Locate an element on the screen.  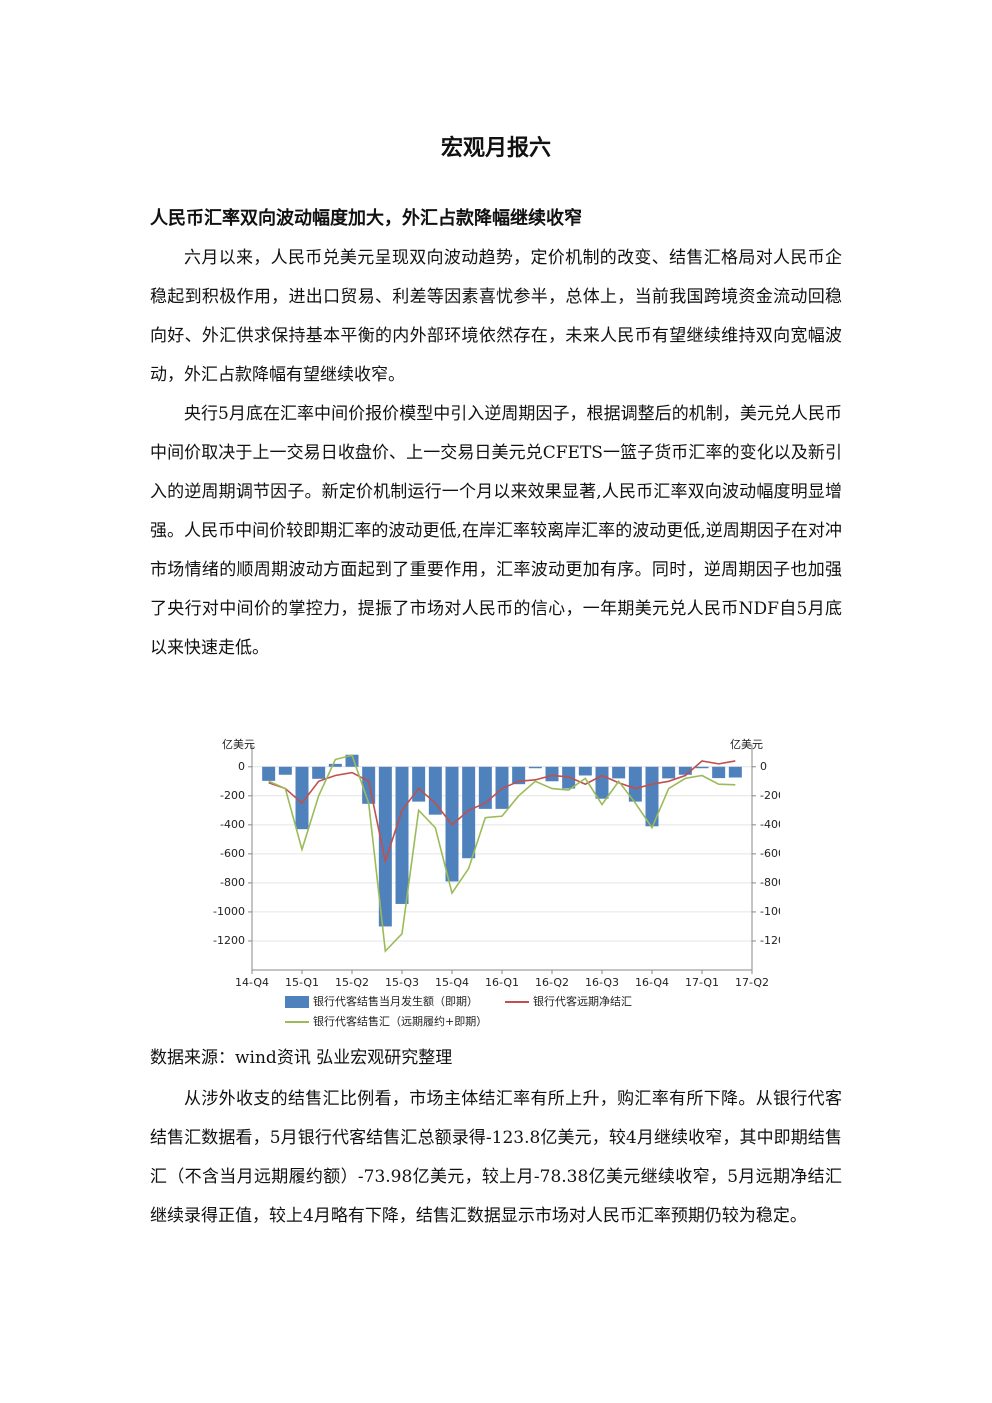
doc-title: 宏观月报六 is located at coordinates (495, 148).